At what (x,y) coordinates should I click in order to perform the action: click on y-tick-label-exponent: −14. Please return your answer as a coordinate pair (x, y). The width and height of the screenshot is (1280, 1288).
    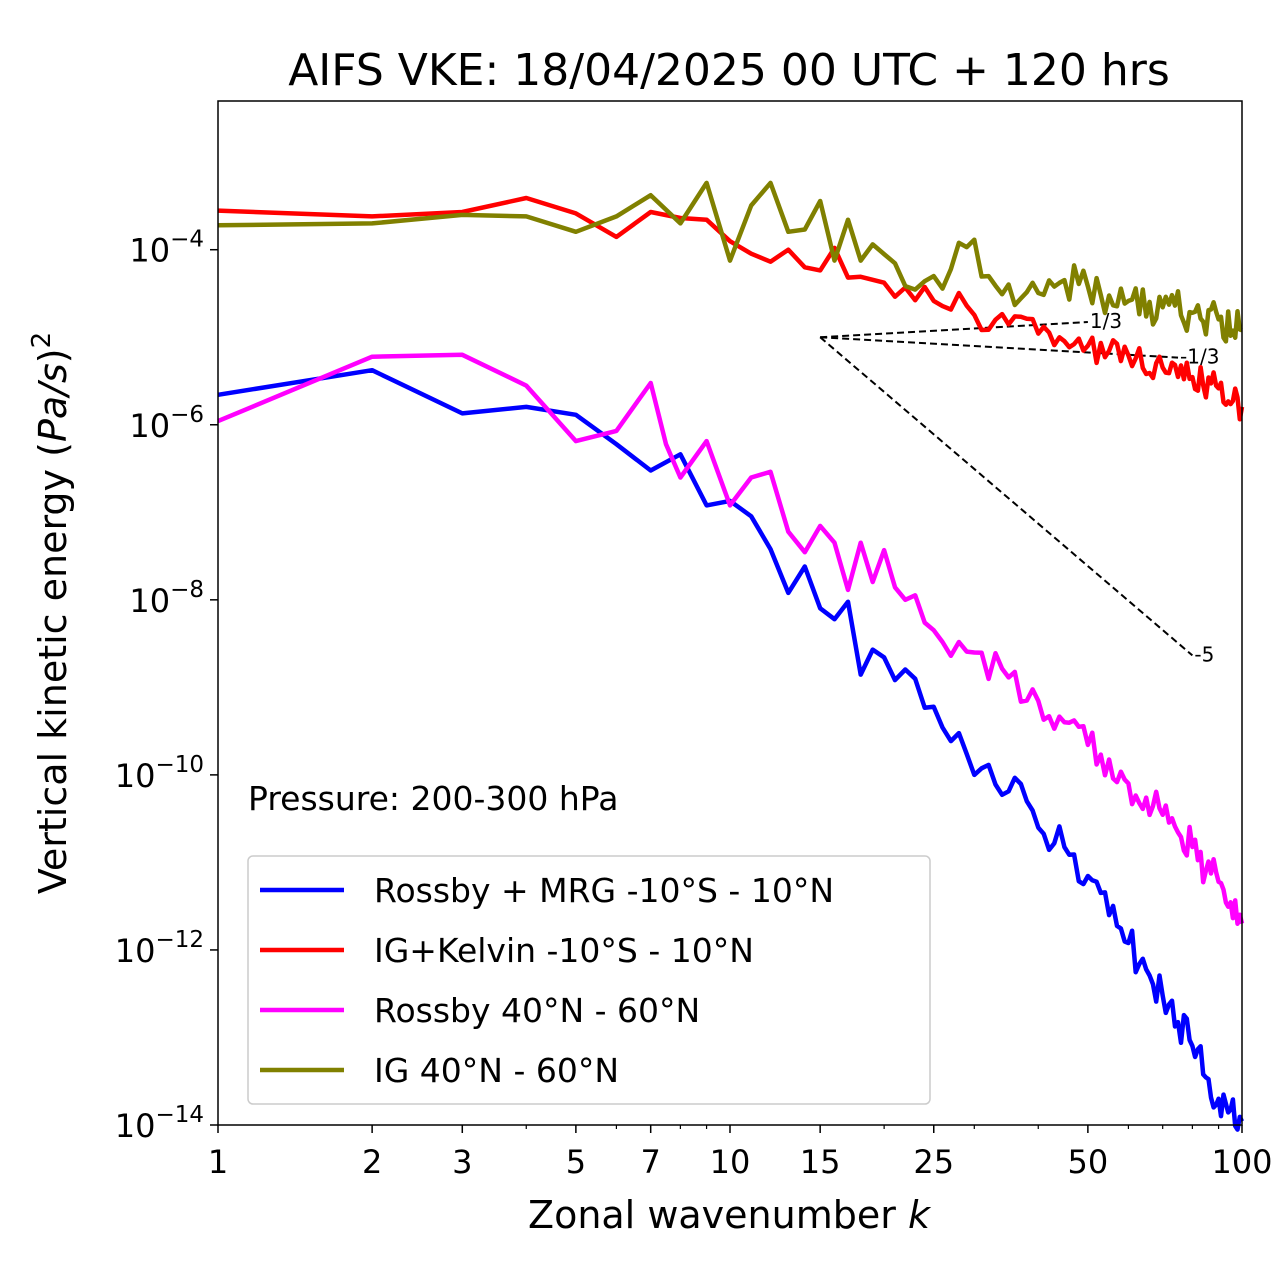
    Looking at the image, I should click on (179, 1115).